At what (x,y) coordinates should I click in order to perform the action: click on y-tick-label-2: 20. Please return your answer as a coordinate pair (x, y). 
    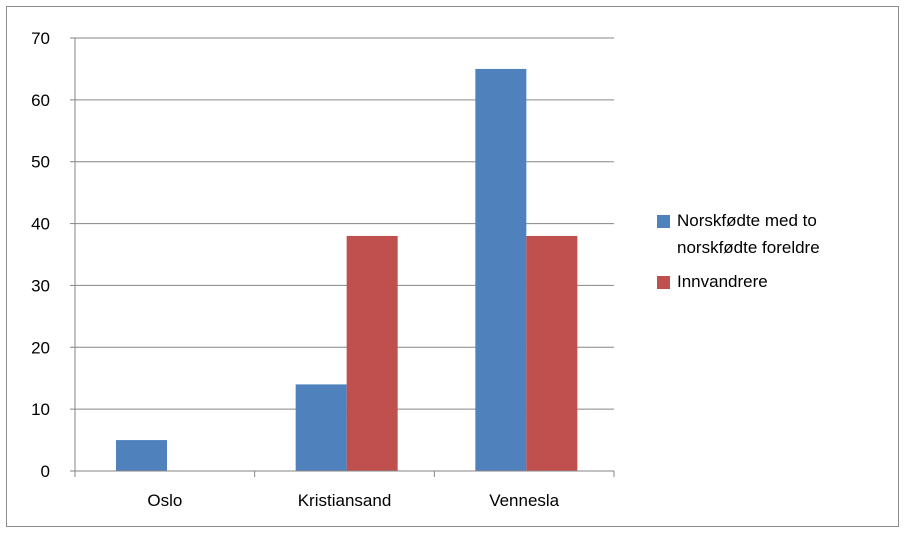
    Looking at the image, I should click on (40, 347).